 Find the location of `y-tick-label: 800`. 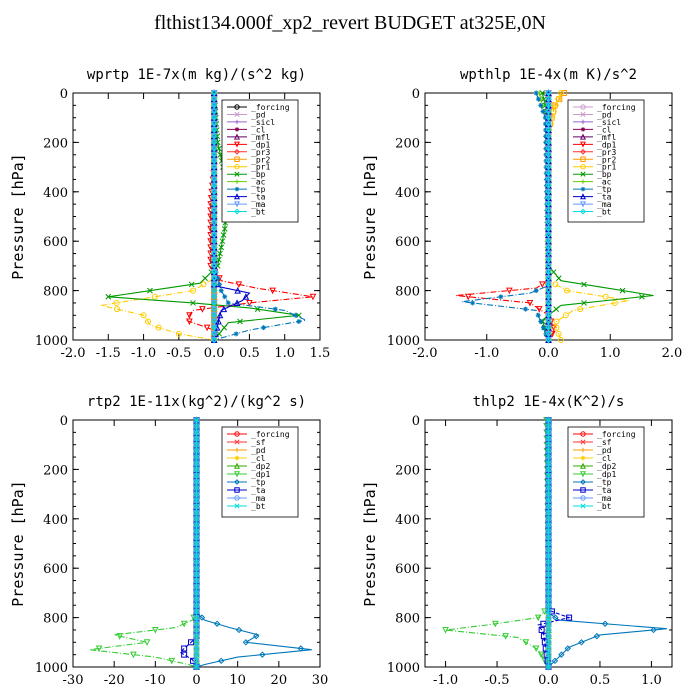

y-tick-label: 800 is located at coordinates (55, 292).